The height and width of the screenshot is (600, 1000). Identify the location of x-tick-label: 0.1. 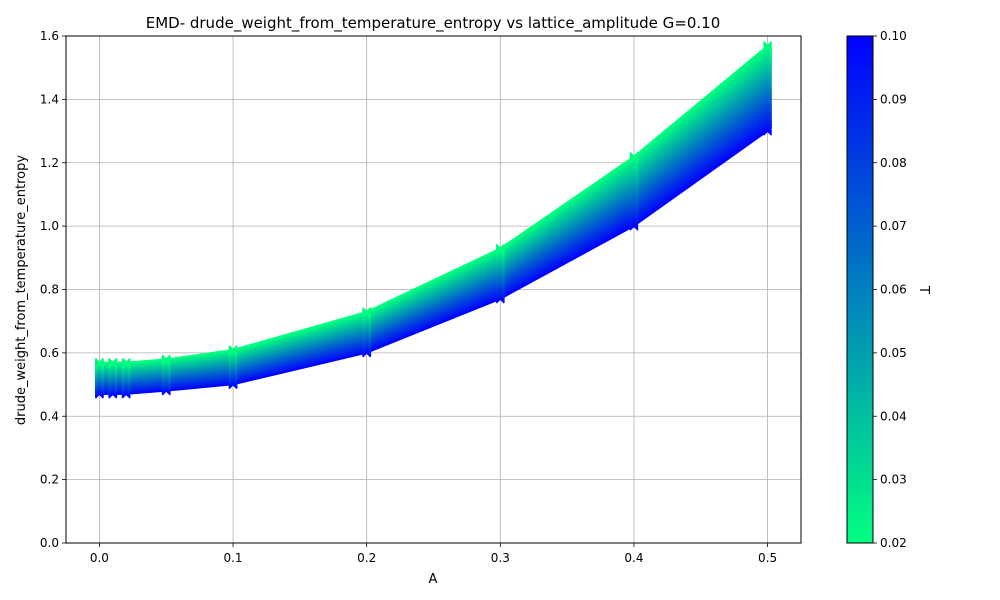
(232, 558).